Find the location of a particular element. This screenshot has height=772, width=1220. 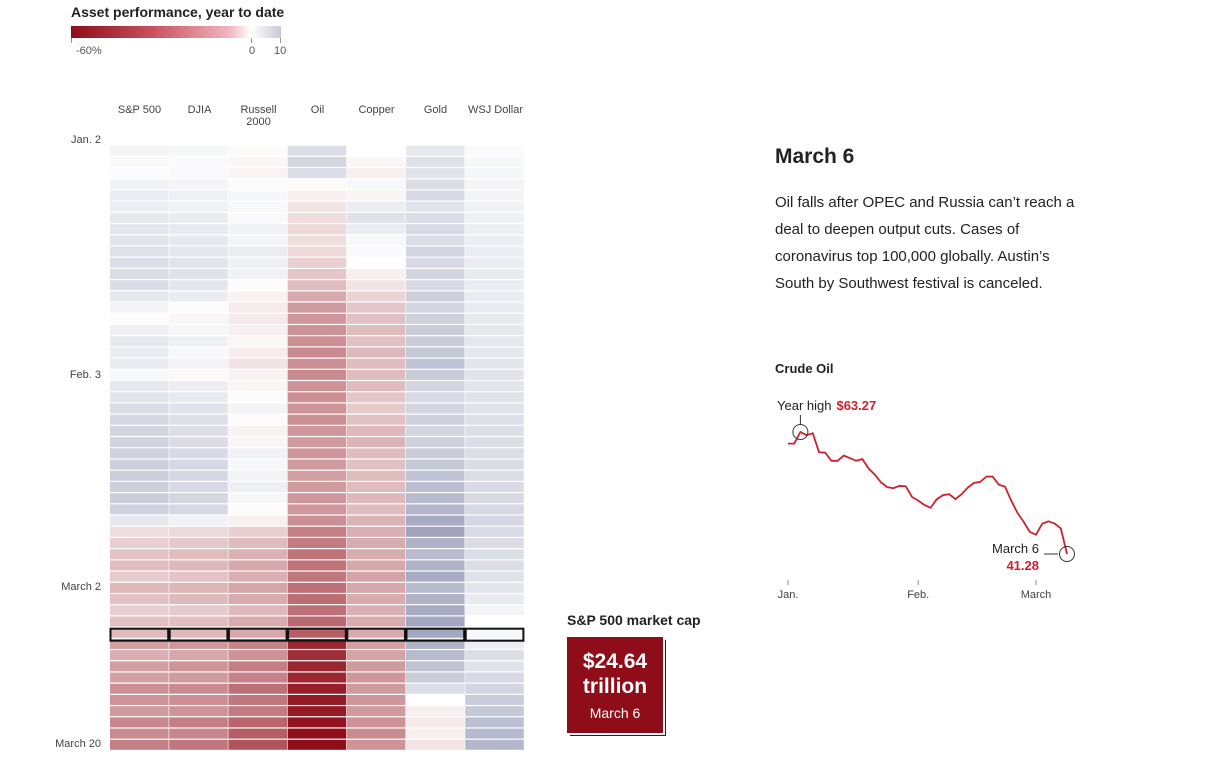

x-axis-tick-label: March is located at coordinates (1036, 595).